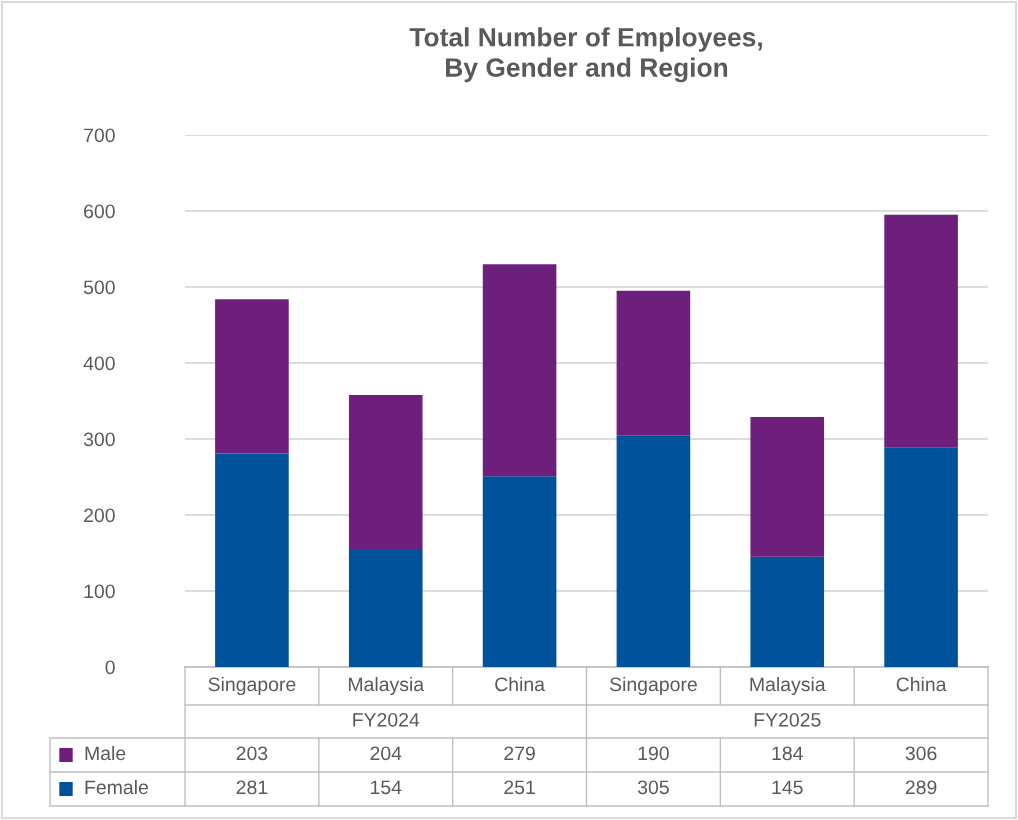  What do you see at coordinates (99, 515) in the screenshot?
I see `y-tick-label: 200` at bounding box center [99, 515].